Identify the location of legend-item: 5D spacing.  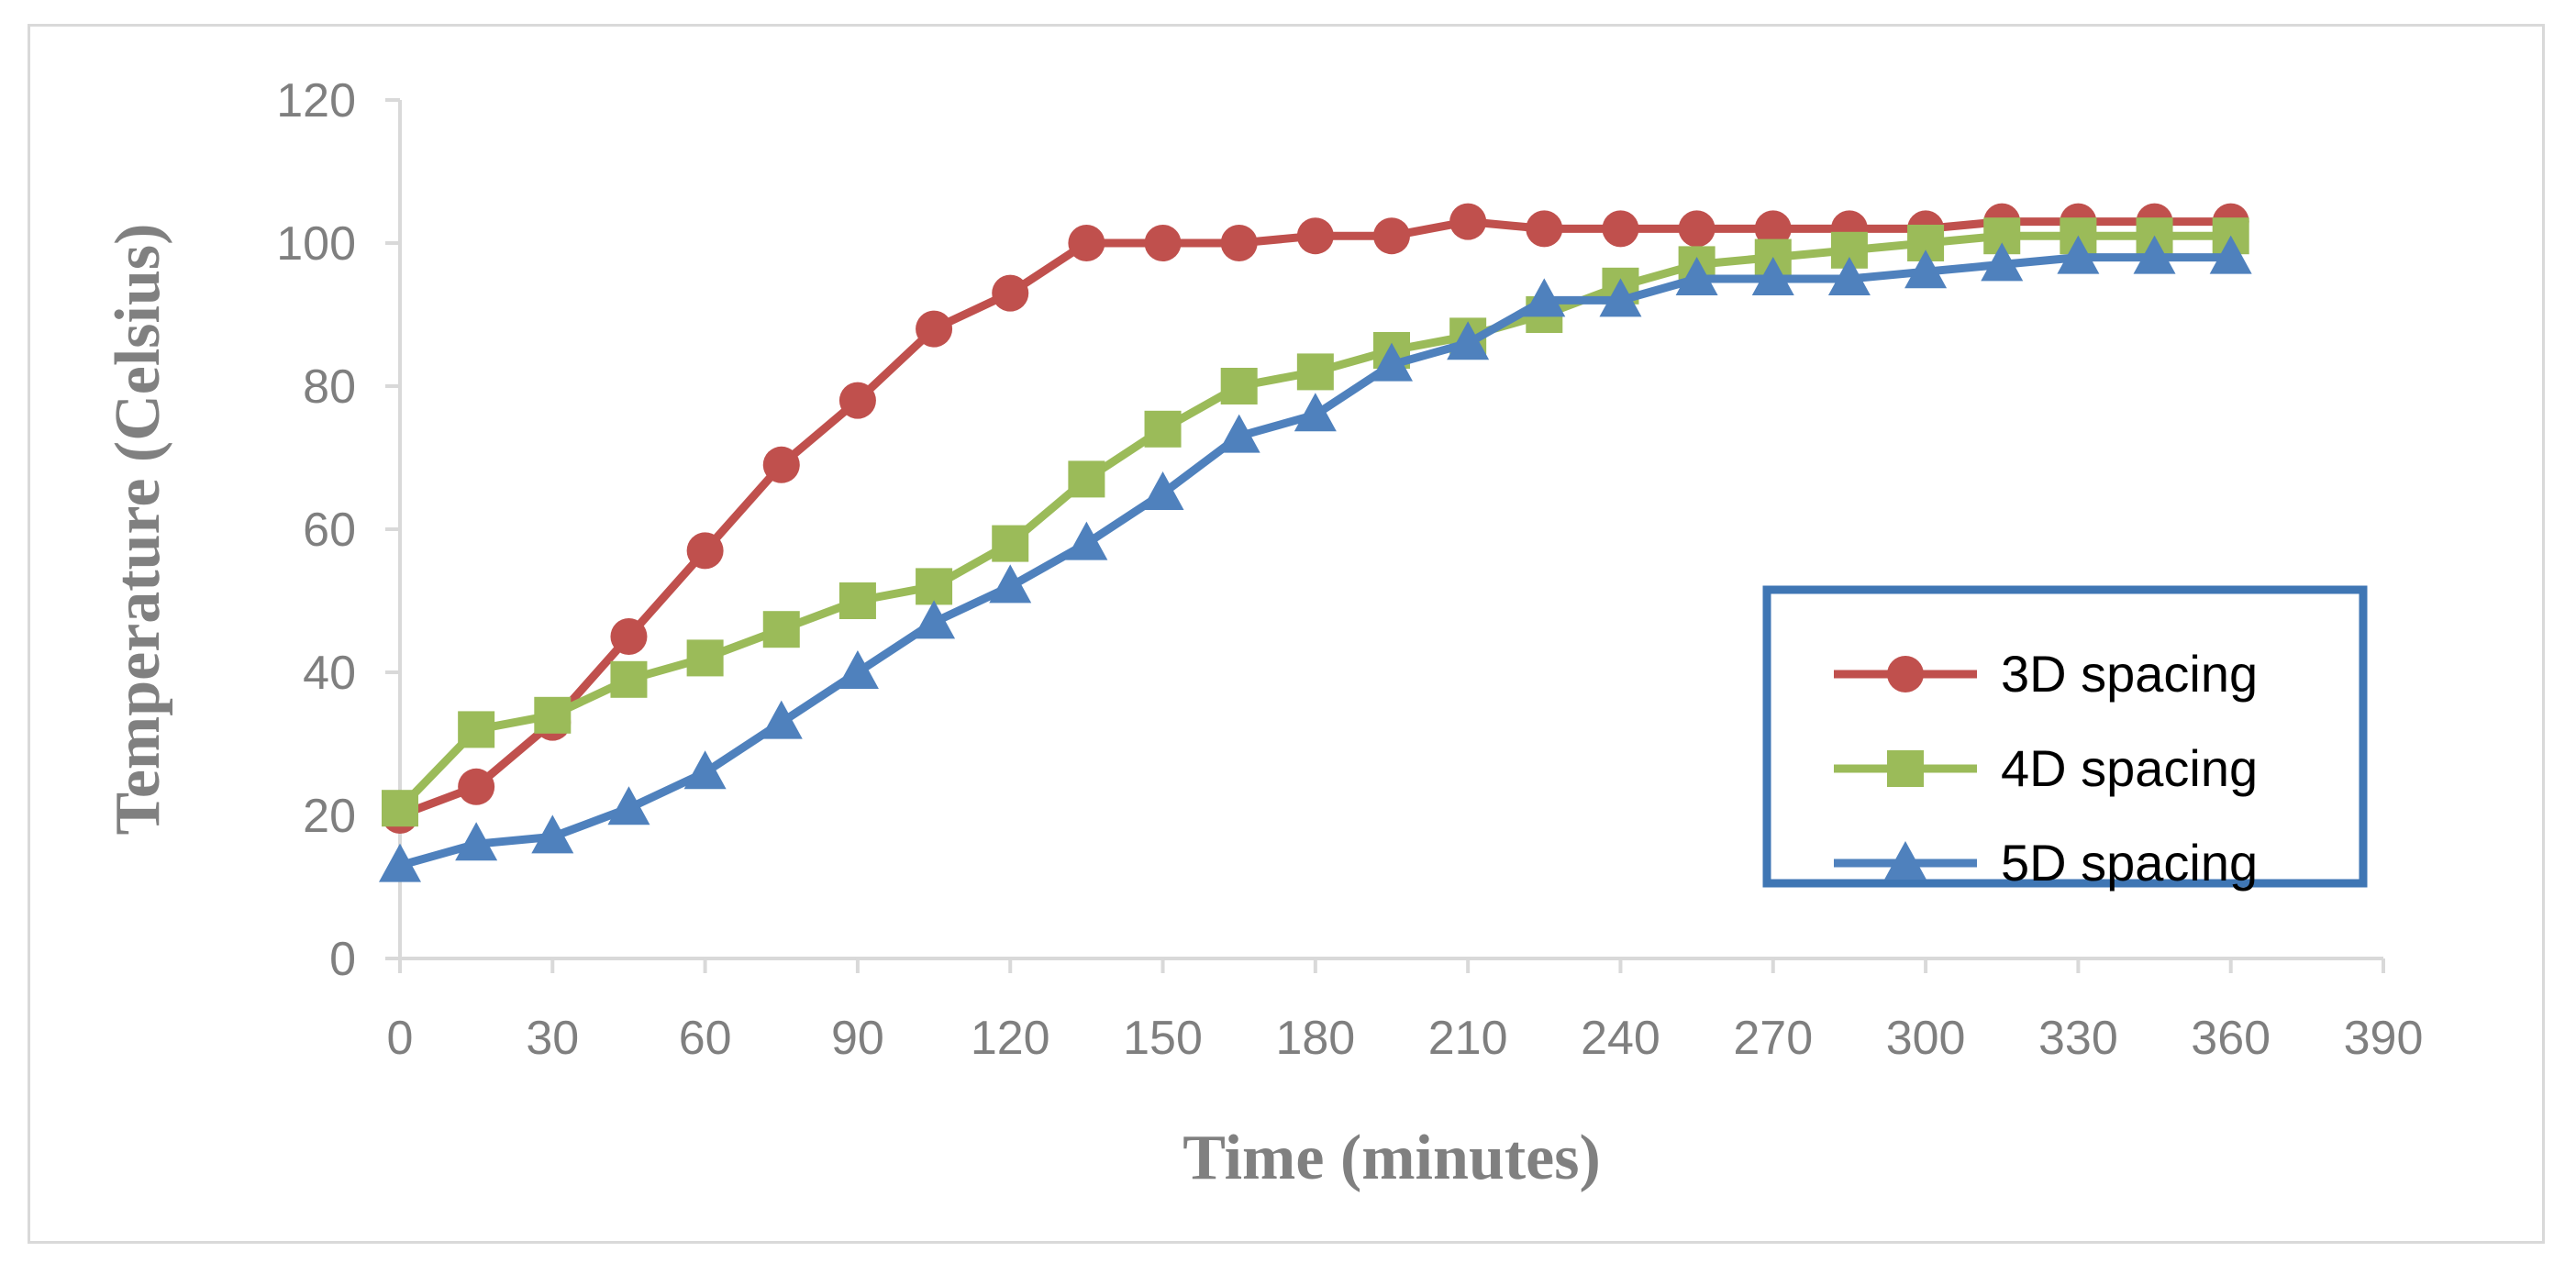
(2046, 863).